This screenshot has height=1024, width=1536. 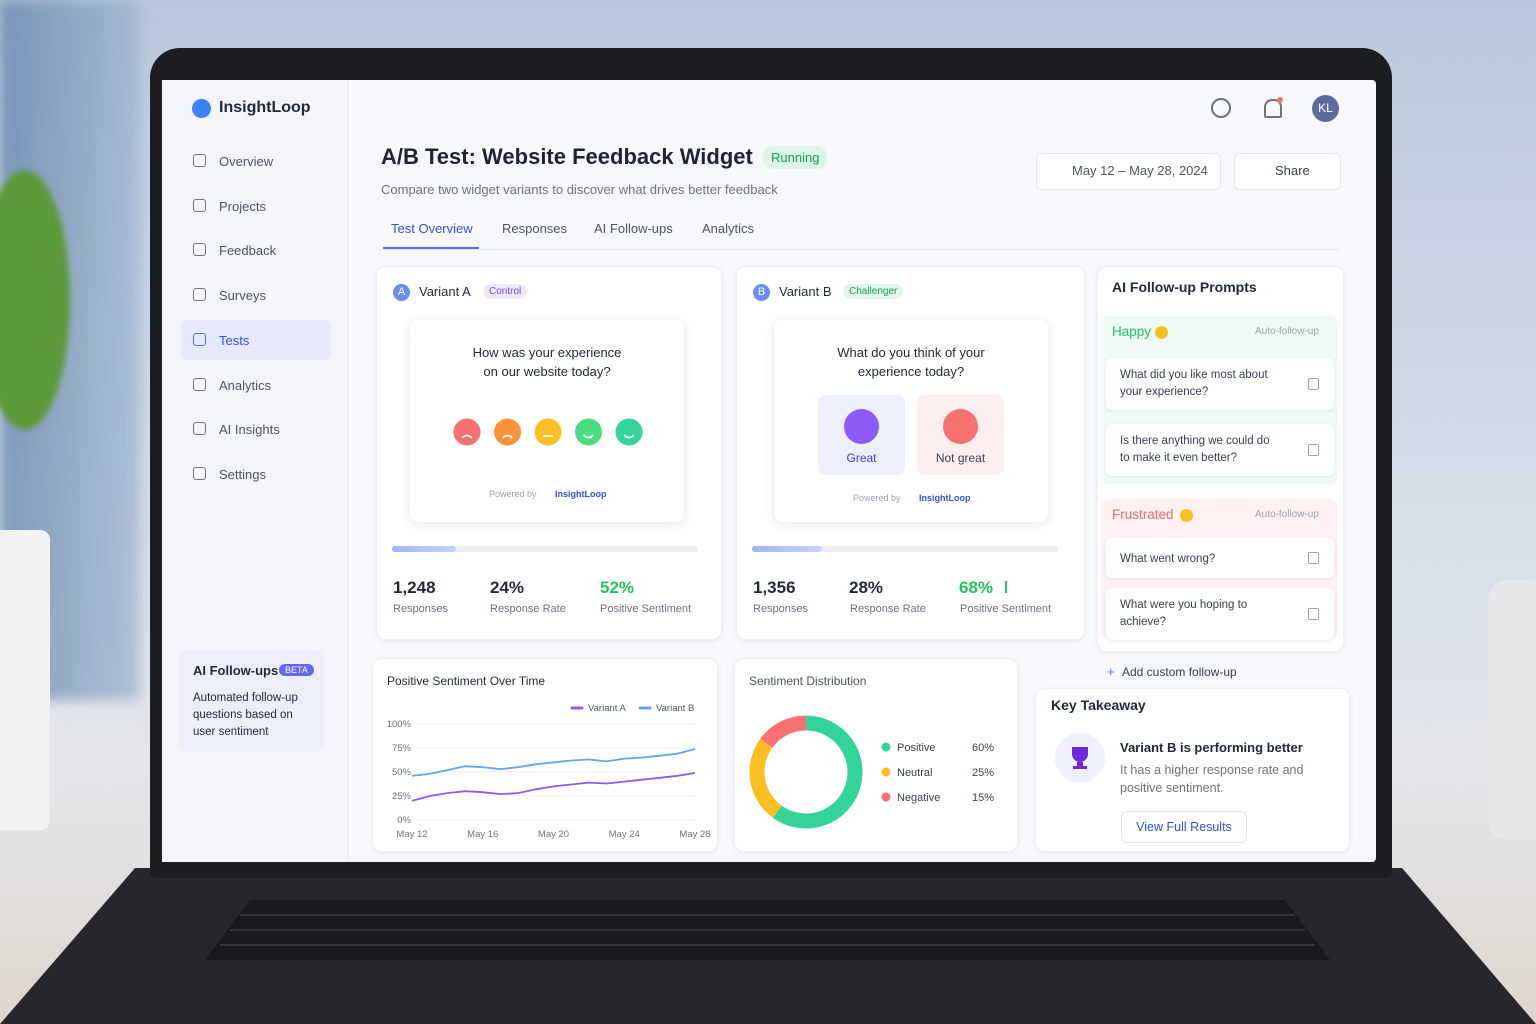 What do you see at coordinates (245, 385) in the screenshot?
I see `nav-item: Analytics` at bounding box center [245, 385].